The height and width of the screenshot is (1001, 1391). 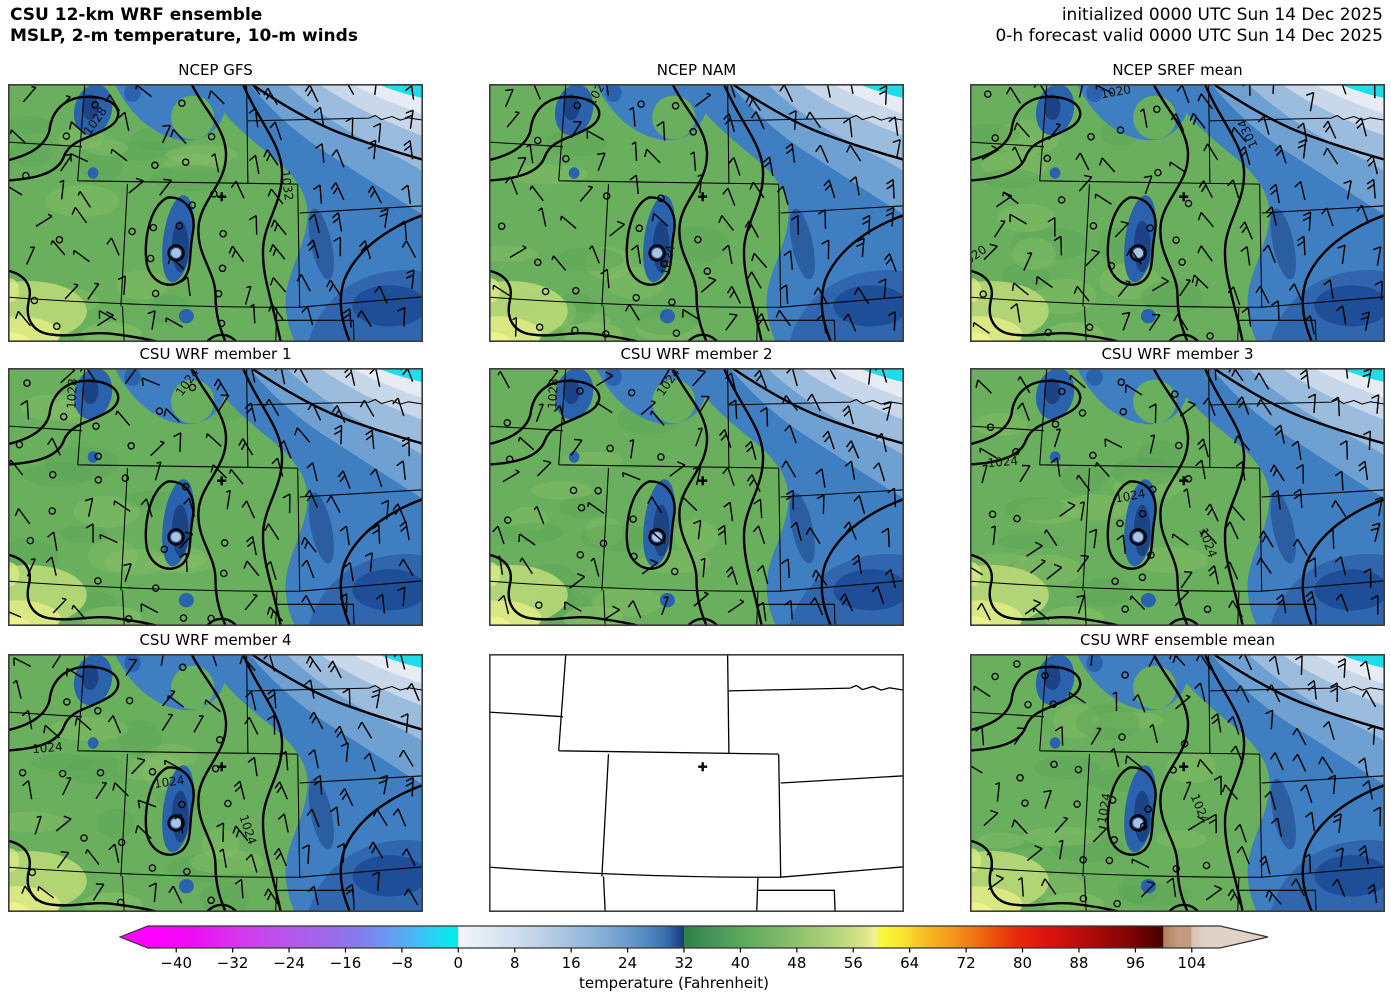 What do you see at coordinates (1022, 963) in the screenshot?
I see `colorbar-tick-label: 80` at bounding box center [1022, 963].